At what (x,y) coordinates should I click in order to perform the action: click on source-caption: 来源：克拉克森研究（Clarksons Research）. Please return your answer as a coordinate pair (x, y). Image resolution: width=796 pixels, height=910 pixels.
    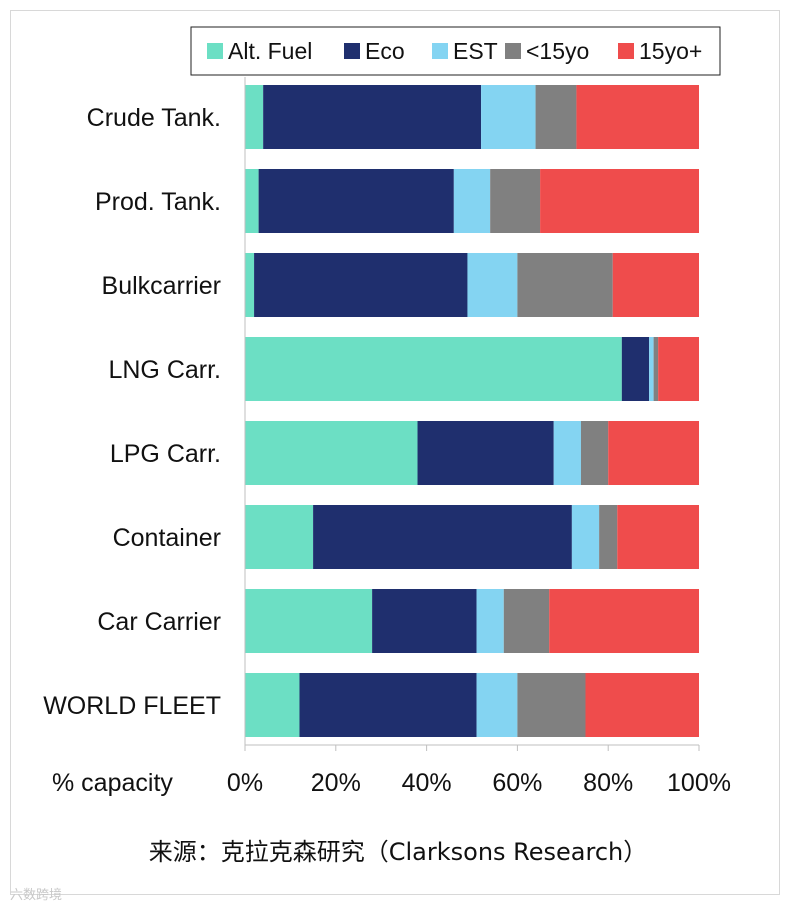
    Looking at the image, I should click on (398, 852).